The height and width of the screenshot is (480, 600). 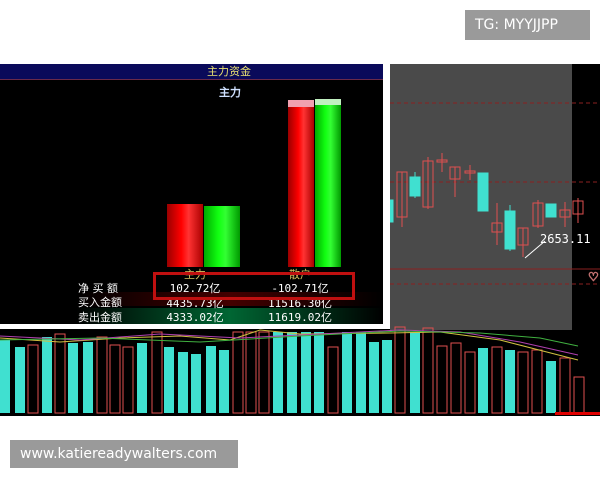 I want to click on low-pointer, so click(x=535, y=249).